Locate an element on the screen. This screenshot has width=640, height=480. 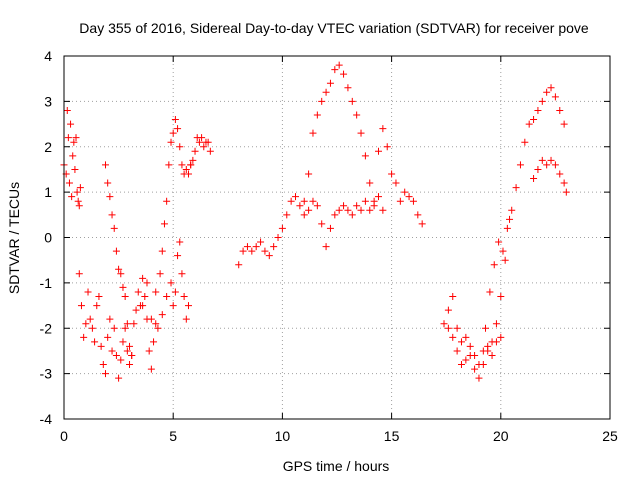
y-tick-label: -2 is located at coordinates (46, 328).